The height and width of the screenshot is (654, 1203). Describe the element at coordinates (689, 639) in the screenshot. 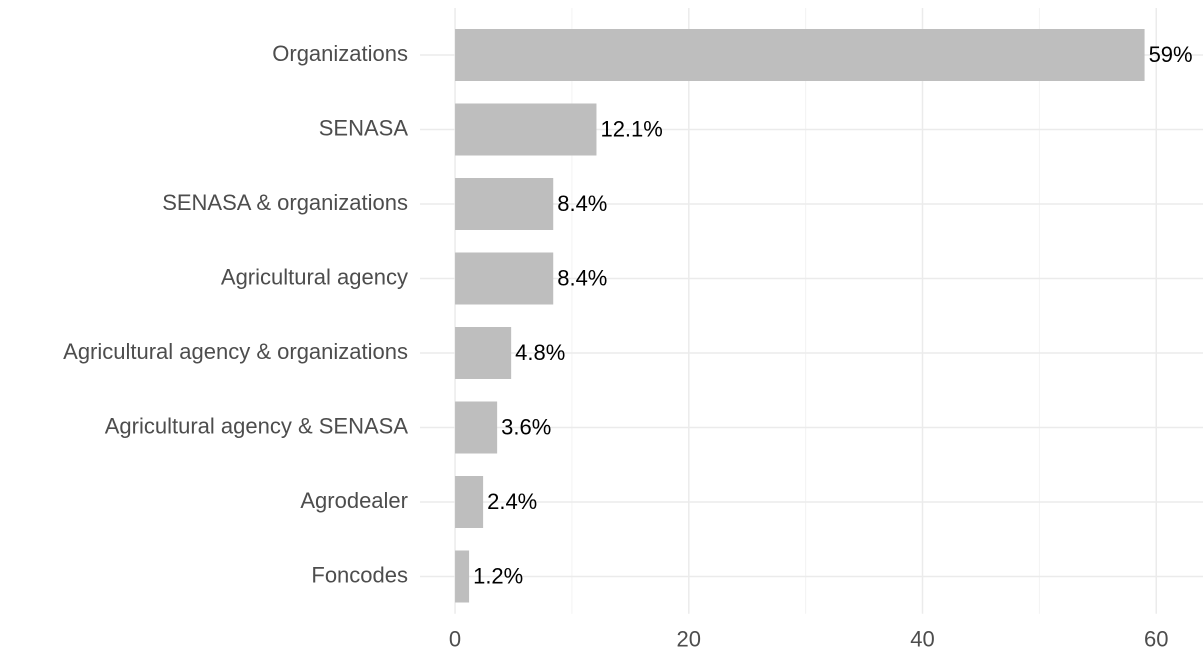

I see `x-tick-label: 20` at that location.